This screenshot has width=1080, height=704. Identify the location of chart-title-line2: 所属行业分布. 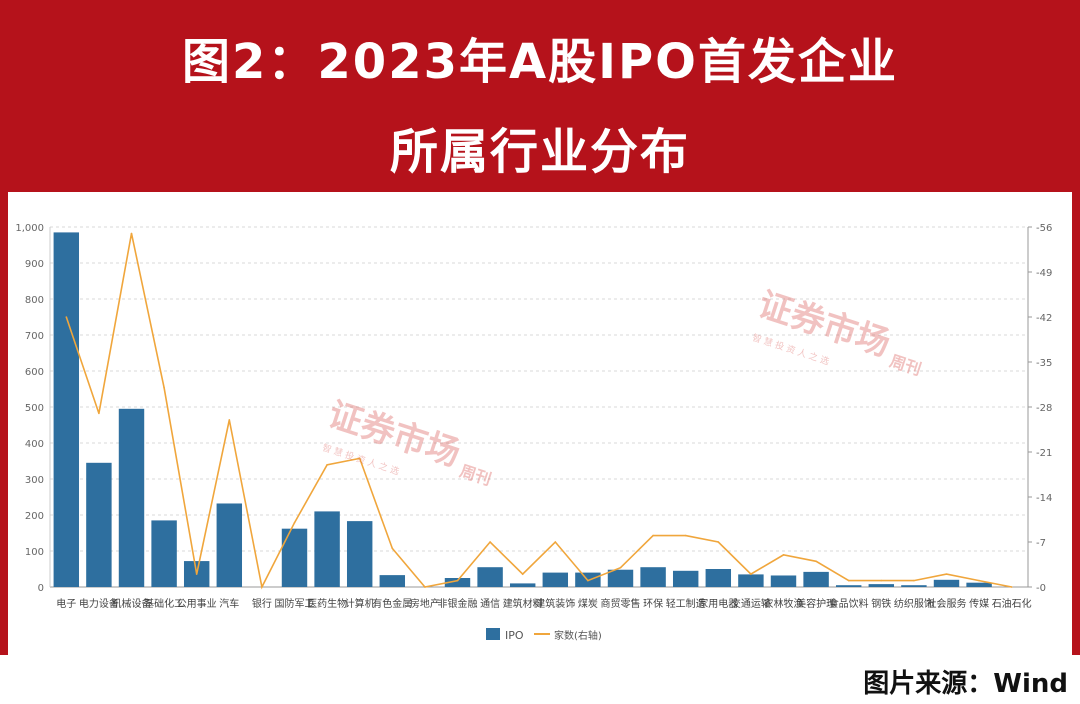
(539, 152).